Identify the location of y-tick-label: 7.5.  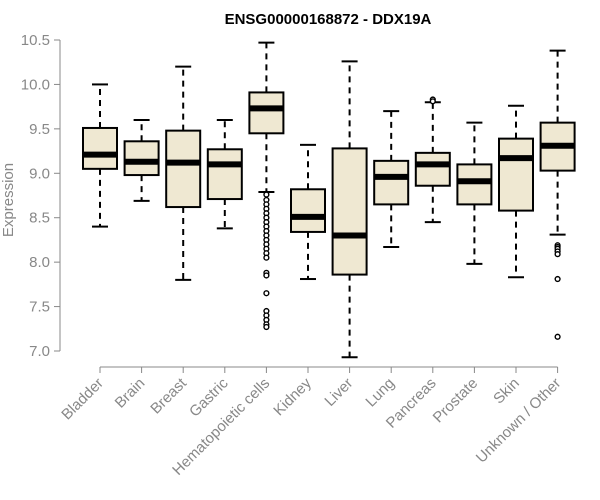
(39, 307).